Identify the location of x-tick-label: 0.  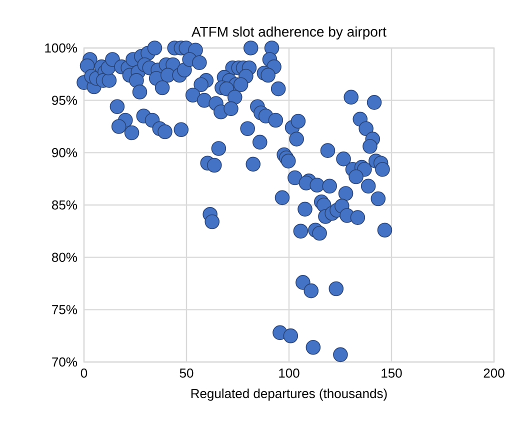
(84, 373).